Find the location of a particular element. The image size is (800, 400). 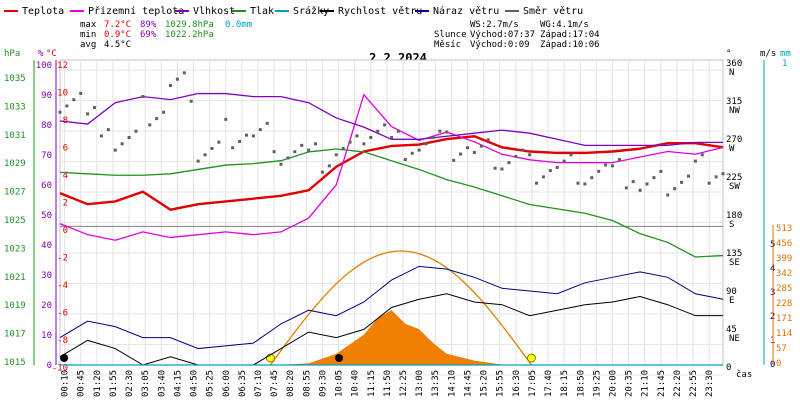

stat-min-temp: 0.9°C is located at coordinates (117, 35).